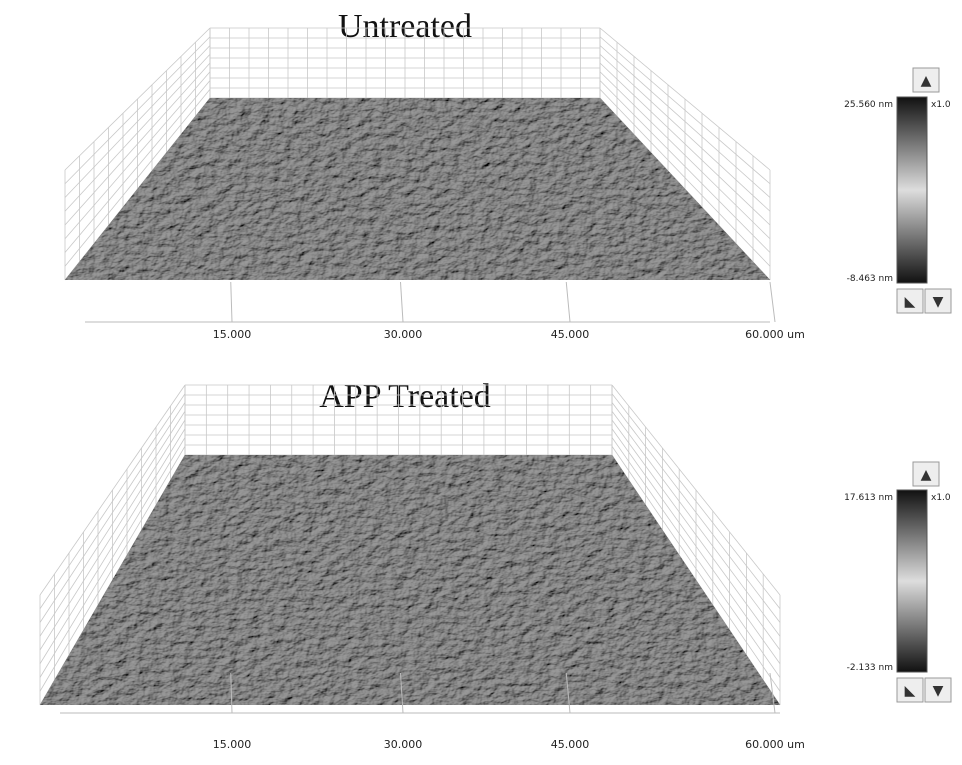 This screenshot has height=765, width=962. Describe the element at coordinates (405, 396) in the screenshot. I see `panel-title: APP Treated` at that location.